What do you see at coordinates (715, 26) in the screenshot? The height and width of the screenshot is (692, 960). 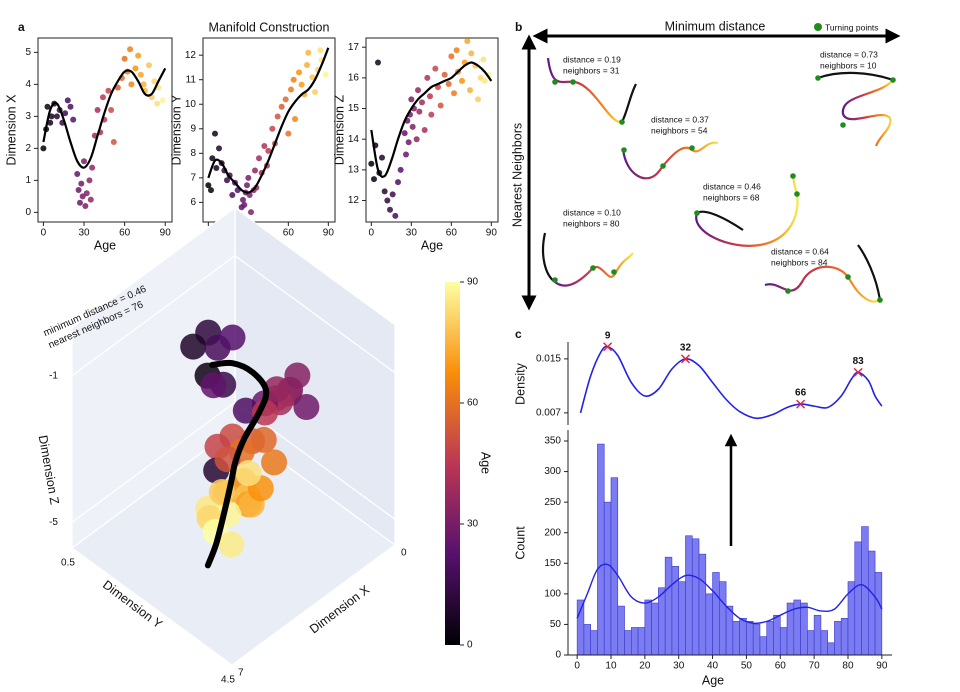 I see `axis-label: Minimum distance` at bounding box center [715, 26].